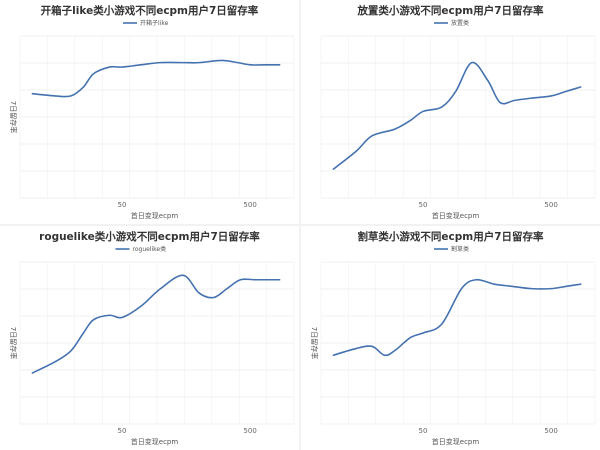 Image resolution: width=600 pixels, height=450 pixels. What do you see at coordinates (154, 23) in the screenshot?
I see `legend-label: 开箱子like` at bounding box center [154, 23].